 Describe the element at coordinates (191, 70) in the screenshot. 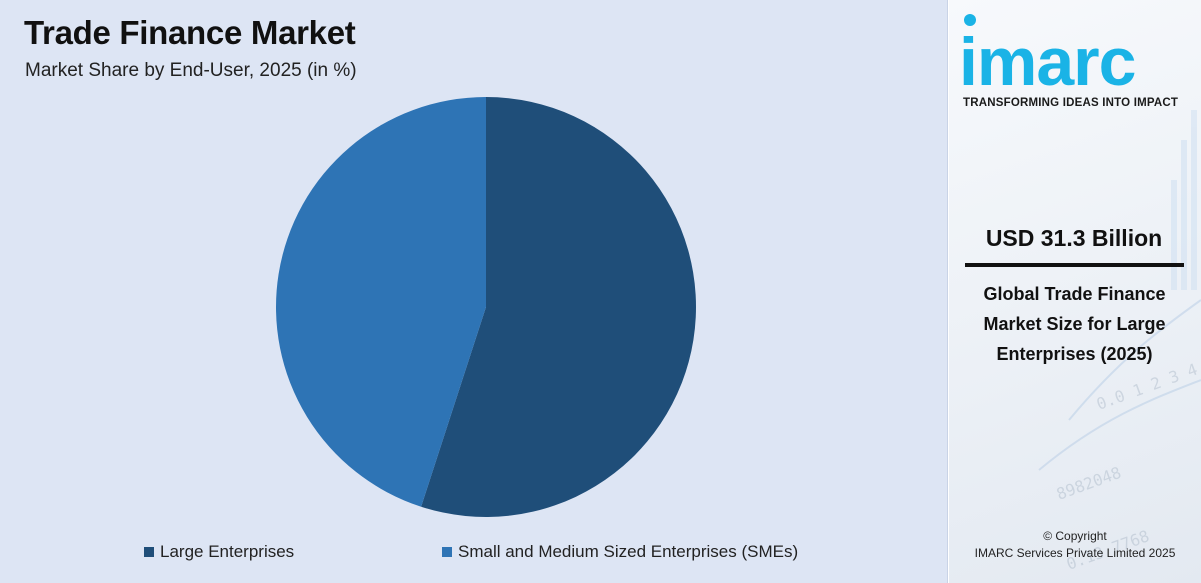

I see `chart-subtitle: Market Share by End-User, 2025 (in %)` at that location.